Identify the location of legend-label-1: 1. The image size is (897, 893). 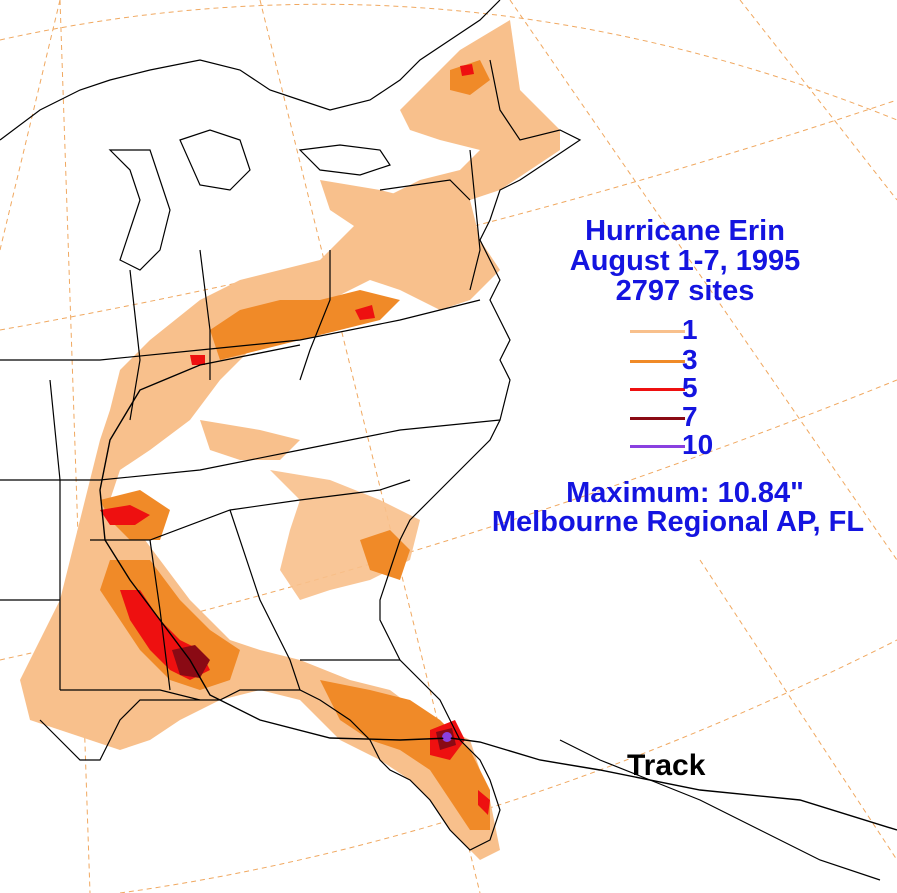
(690, 329).